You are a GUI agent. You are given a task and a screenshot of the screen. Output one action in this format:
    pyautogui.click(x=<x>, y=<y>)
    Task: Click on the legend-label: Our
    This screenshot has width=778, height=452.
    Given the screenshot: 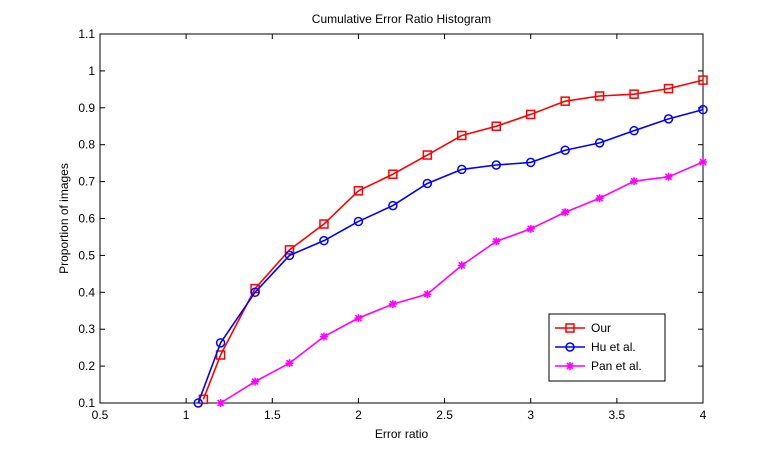 What is the action you would take?
    pyautogui.click(x=601, y=328)
    